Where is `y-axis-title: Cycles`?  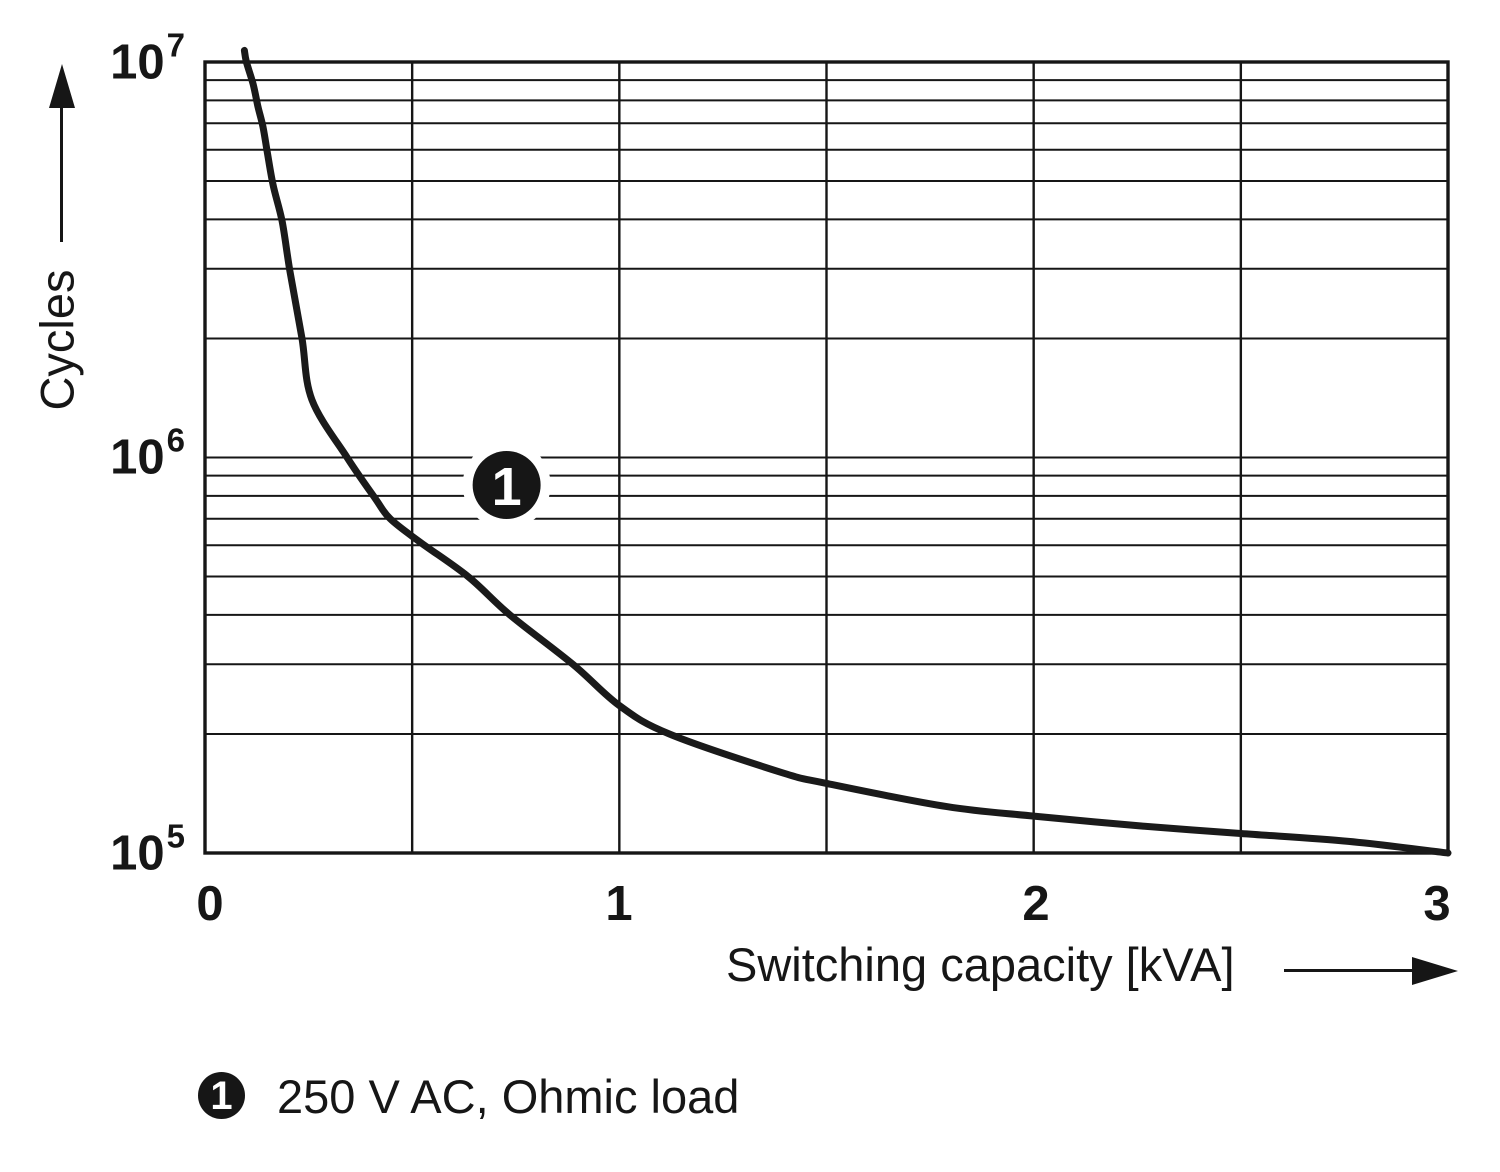
y-axis-title: Cycles is located at coordinates (57, 340).